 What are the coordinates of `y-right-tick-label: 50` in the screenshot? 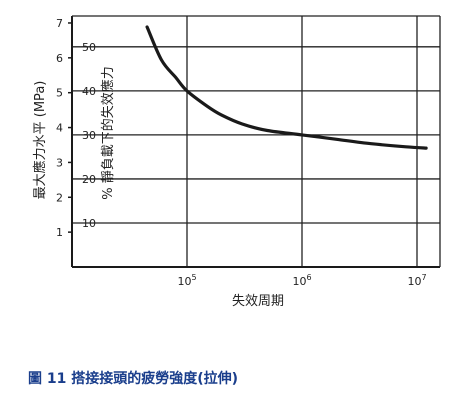 It's located at (89, 47).